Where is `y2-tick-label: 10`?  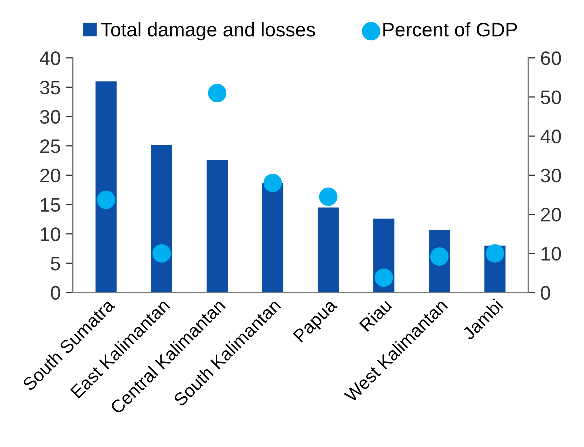
y2-tick-label: 10 is located at coordinates (552, 254).